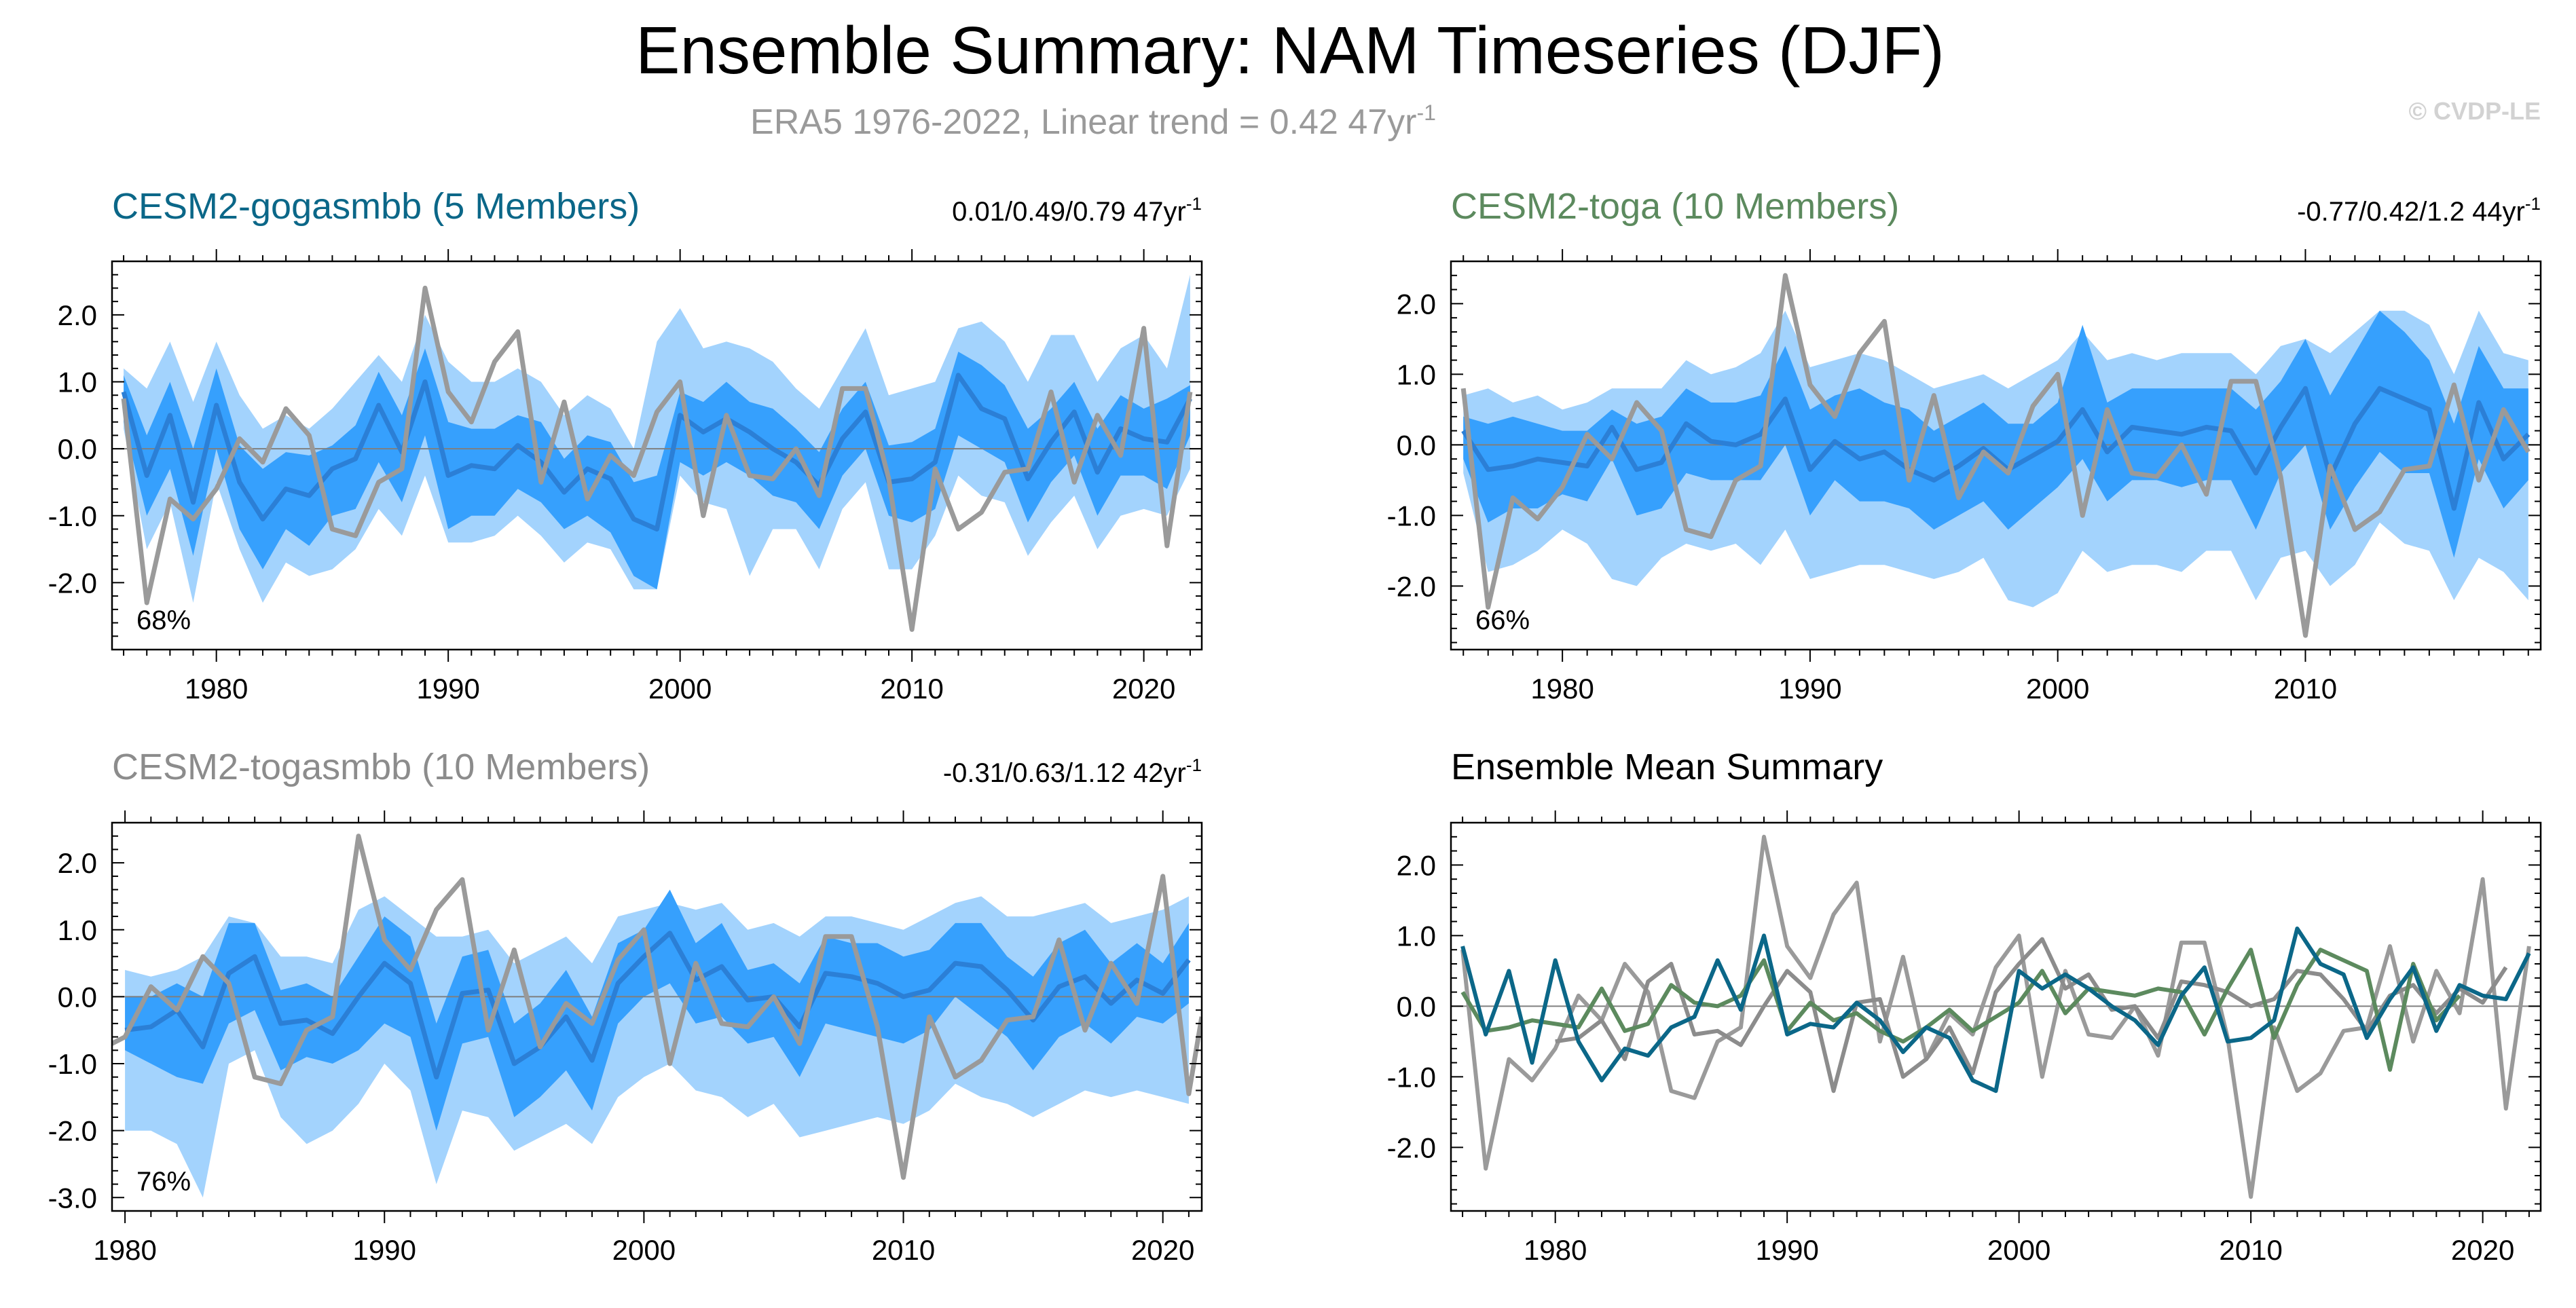 This screenshot has width=2576, height=1308. Describe the element at coordinates (1502, 620) in the screenshot. I see `percent-label: 66%` at that location.